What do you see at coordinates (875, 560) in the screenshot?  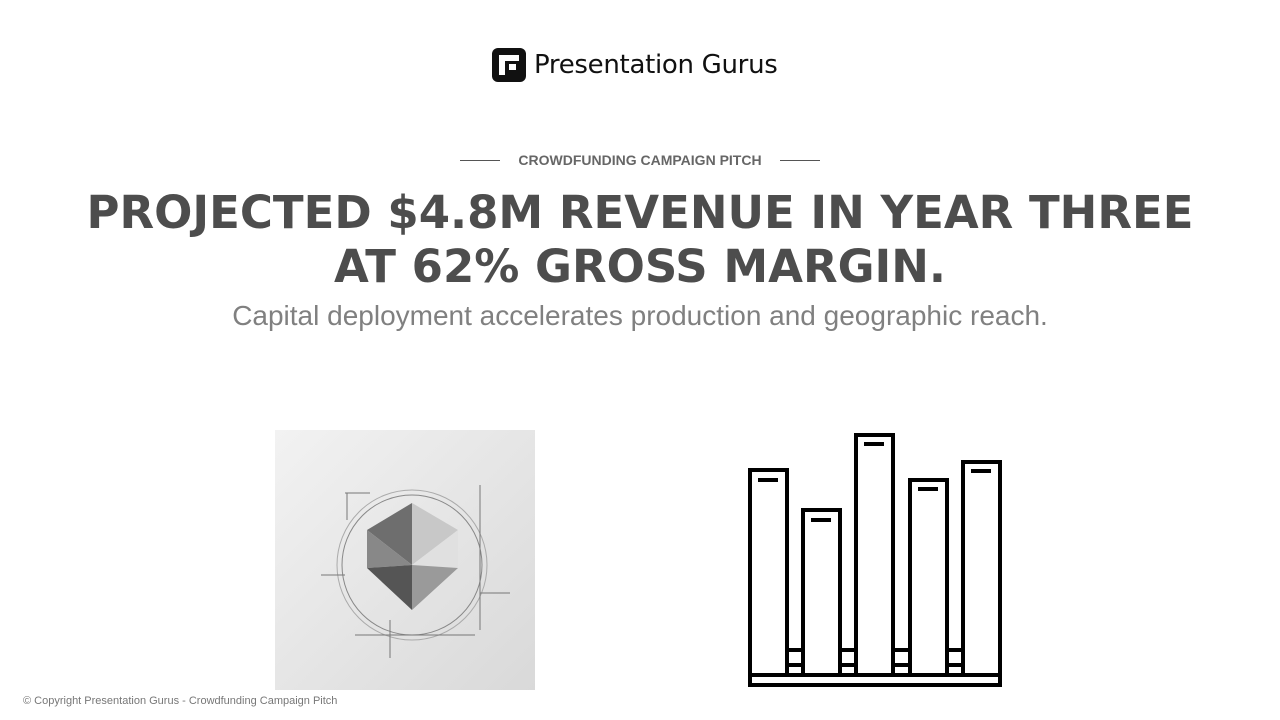 I see `bar-chart-icon` at bounding box center [875, 560].